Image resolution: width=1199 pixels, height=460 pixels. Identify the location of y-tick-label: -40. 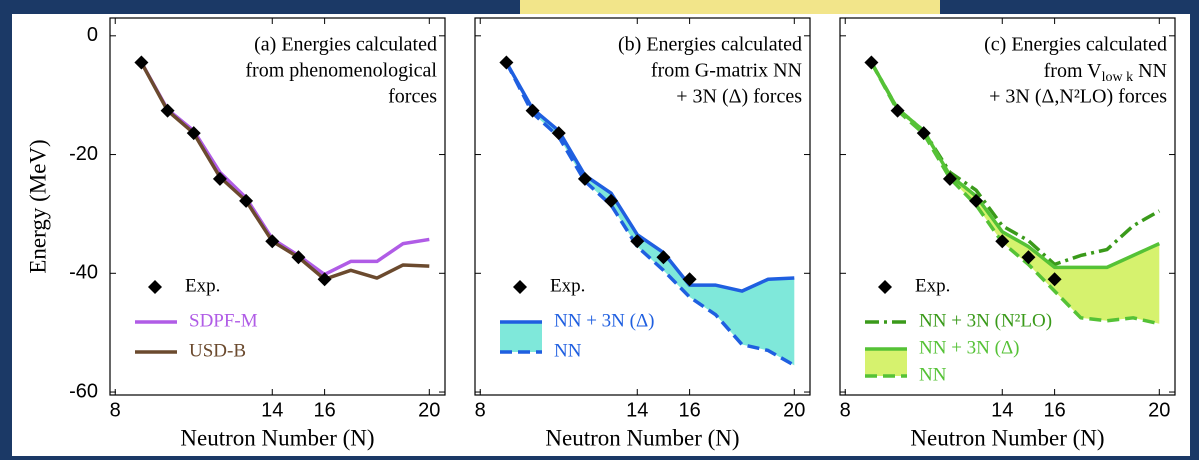
(83, 273).